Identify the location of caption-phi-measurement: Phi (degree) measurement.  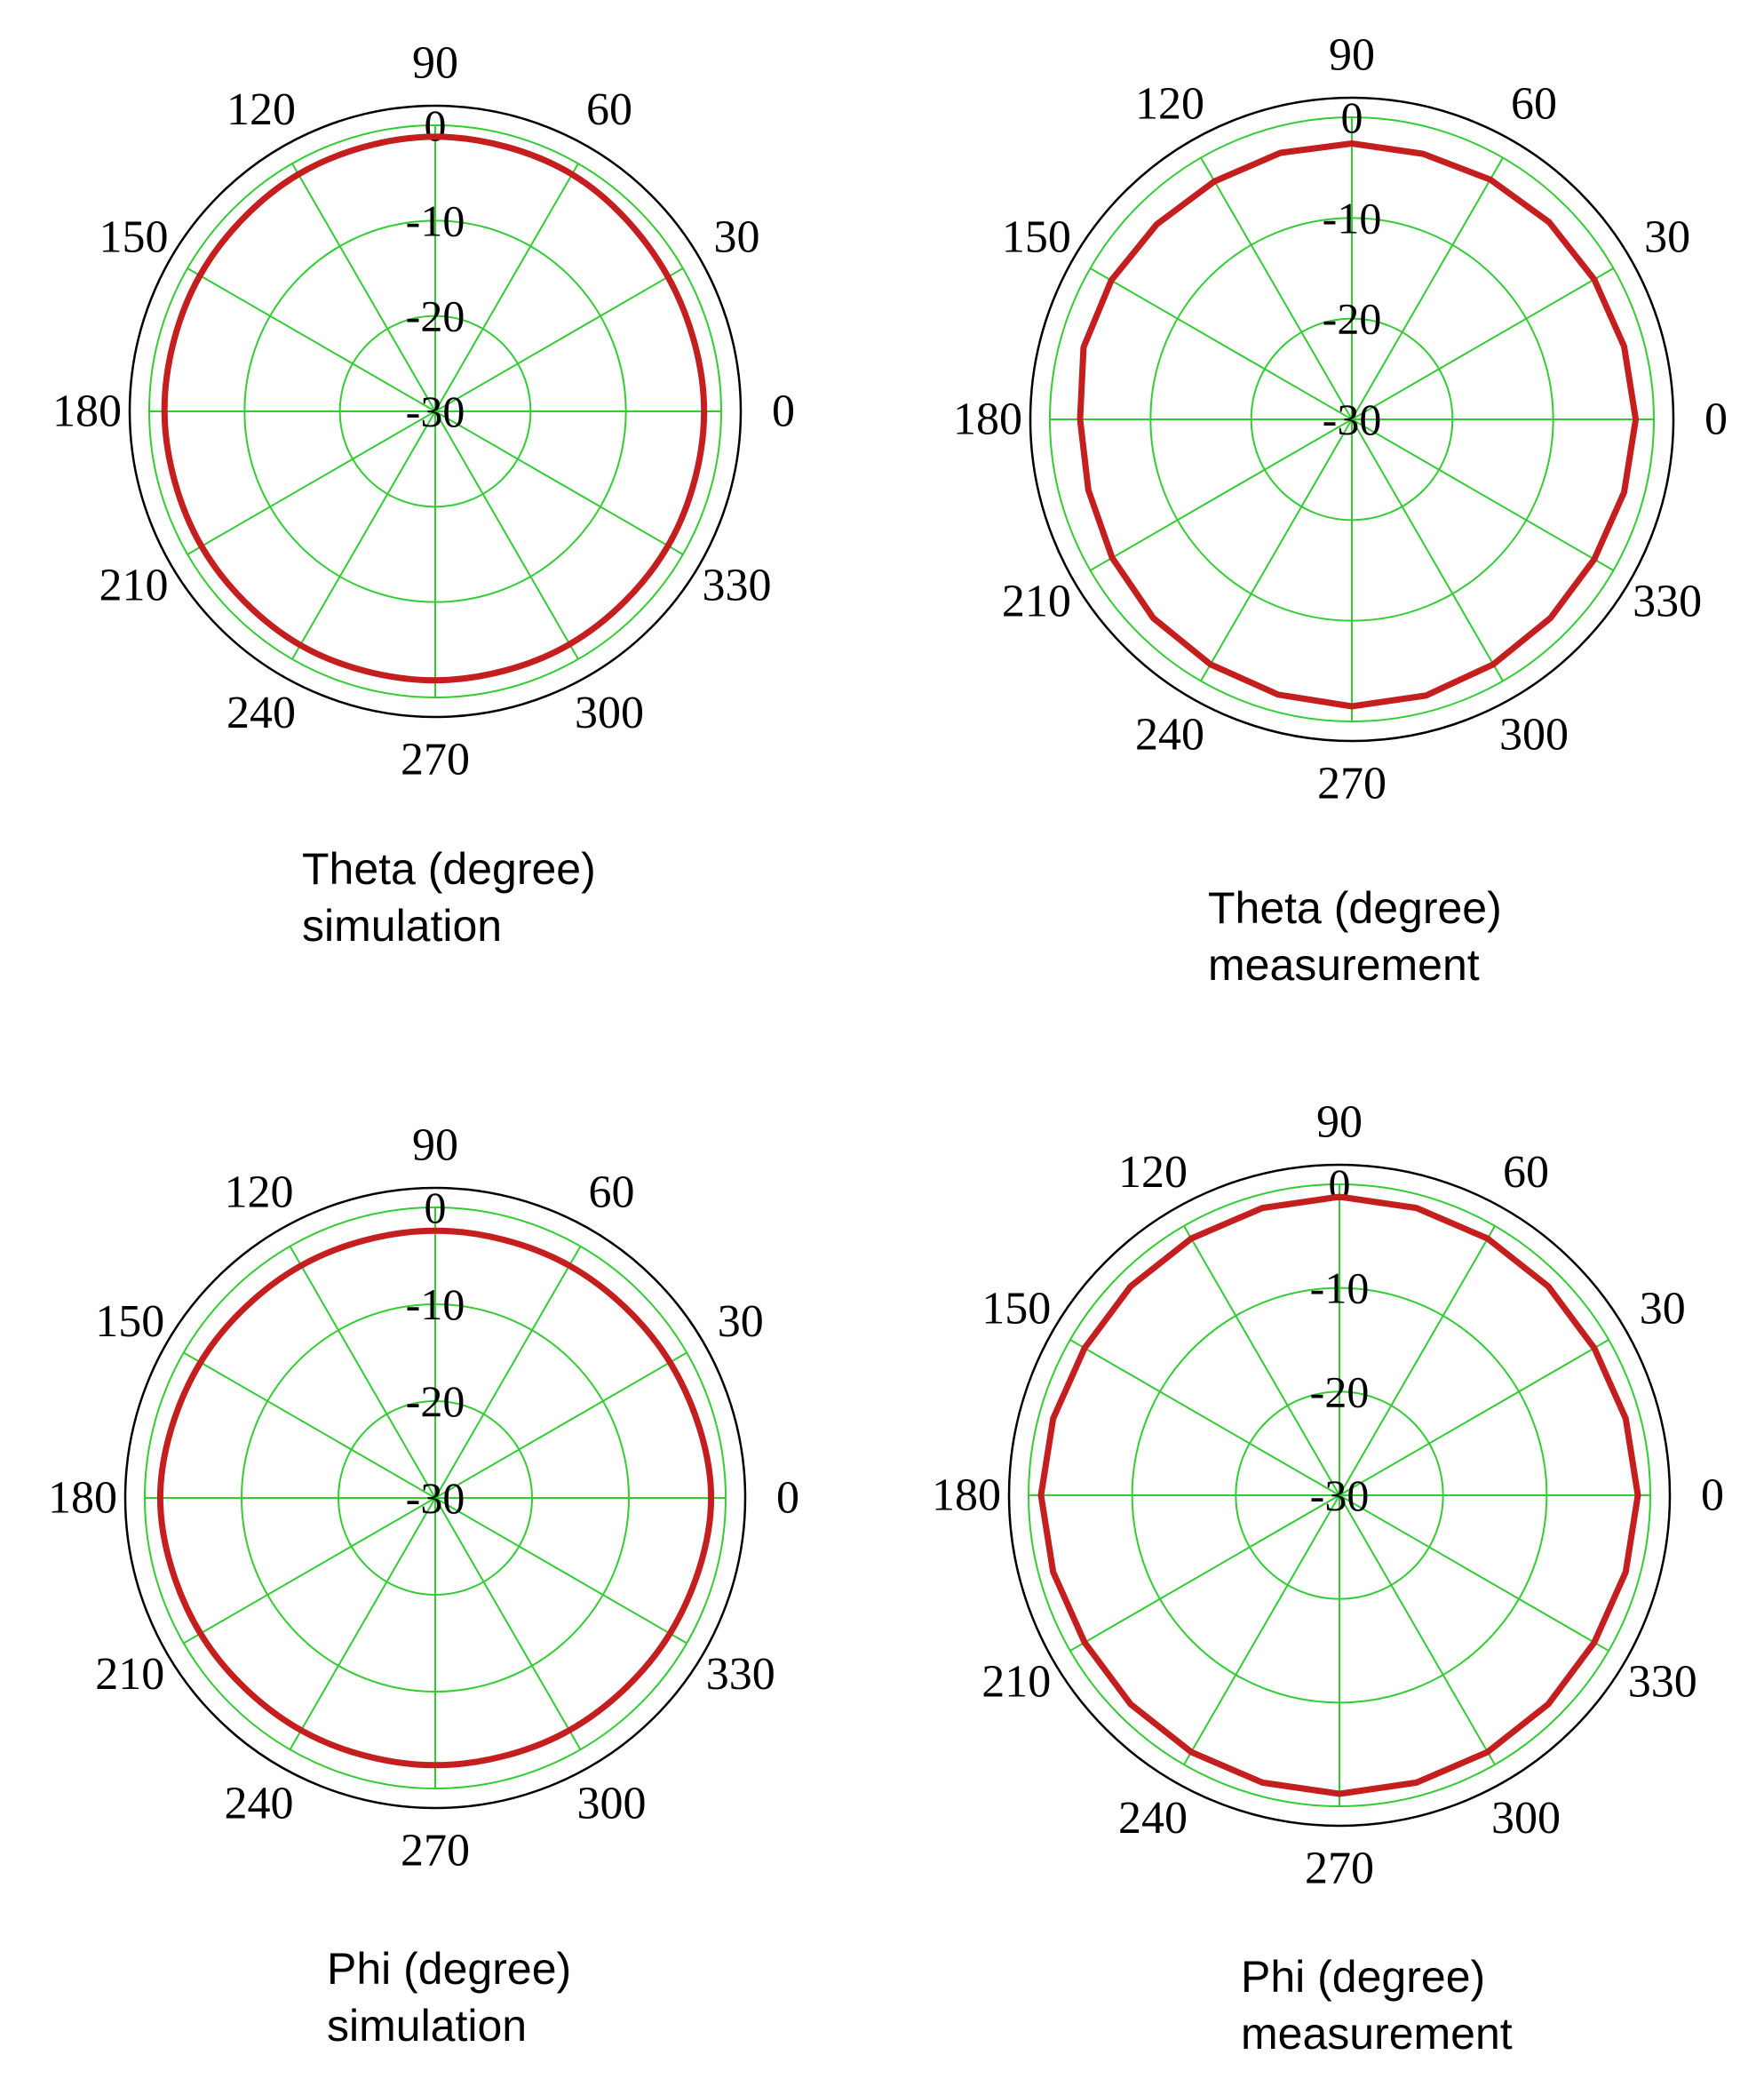
(1377, 2005).